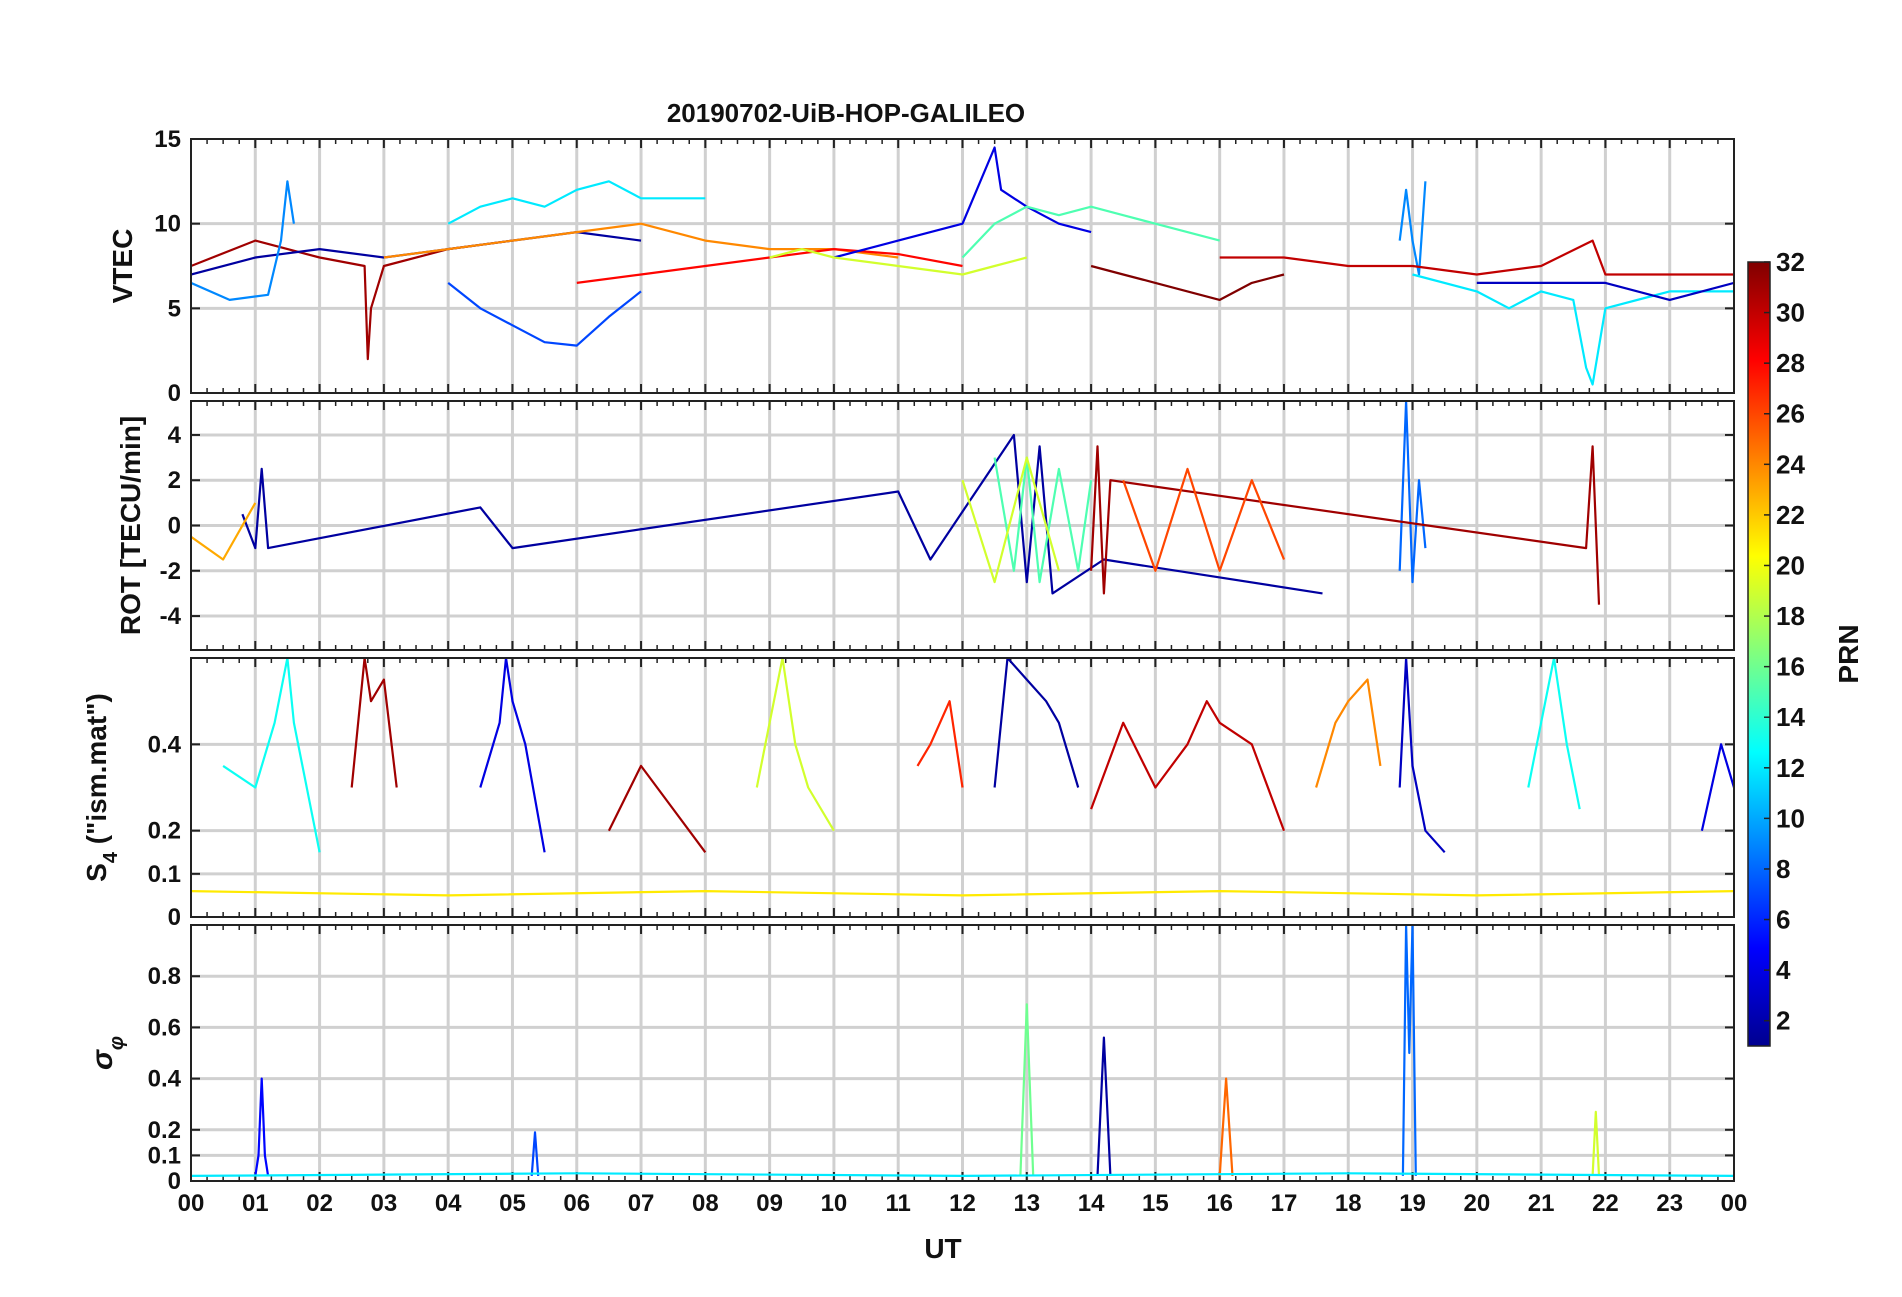 Image resolution: width=1902 pixels, height=1297 pixels. What do you see at coordinates (191, 1203) in the screenshot?
I see `x-tick-label: 00` at bounding box center [191, 1203].